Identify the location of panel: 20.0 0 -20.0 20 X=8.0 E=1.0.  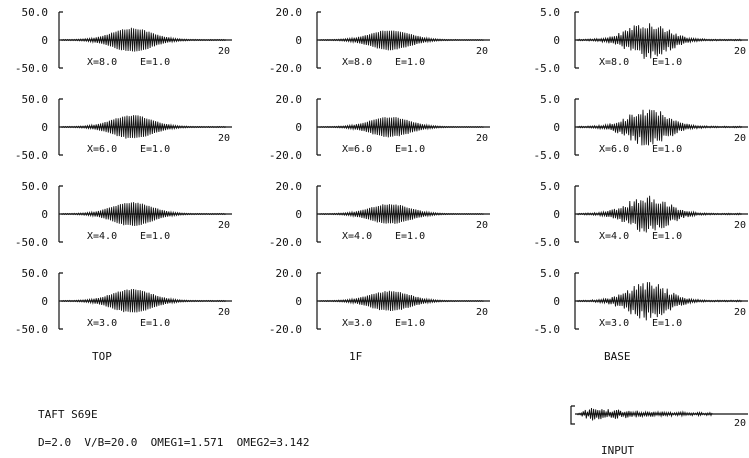
(379, 40).